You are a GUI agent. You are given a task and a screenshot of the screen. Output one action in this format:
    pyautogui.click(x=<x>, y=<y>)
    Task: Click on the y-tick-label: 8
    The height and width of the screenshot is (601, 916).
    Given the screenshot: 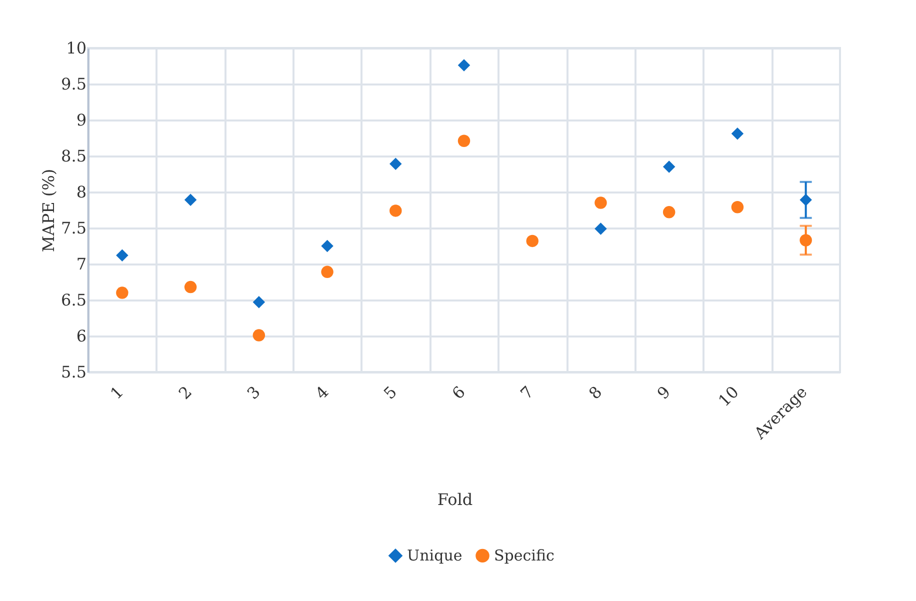 What is the action you would take?
    pyautogui.click(x=81, y=192)
    